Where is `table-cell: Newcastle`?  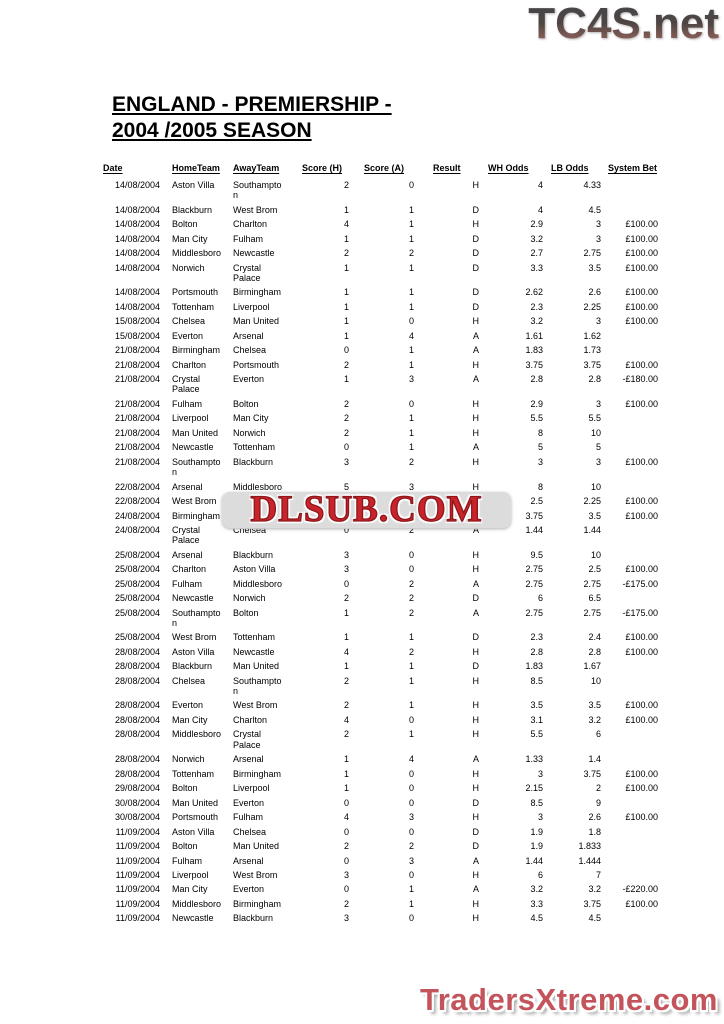
table-cell: Newcastle is located at coordinates (193, 447).